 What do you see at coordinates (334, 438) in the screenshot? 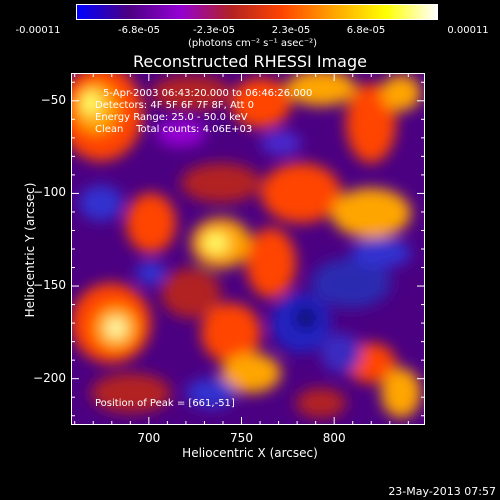
I see `x-tick-label: 800` at bounding box center [334, 438].